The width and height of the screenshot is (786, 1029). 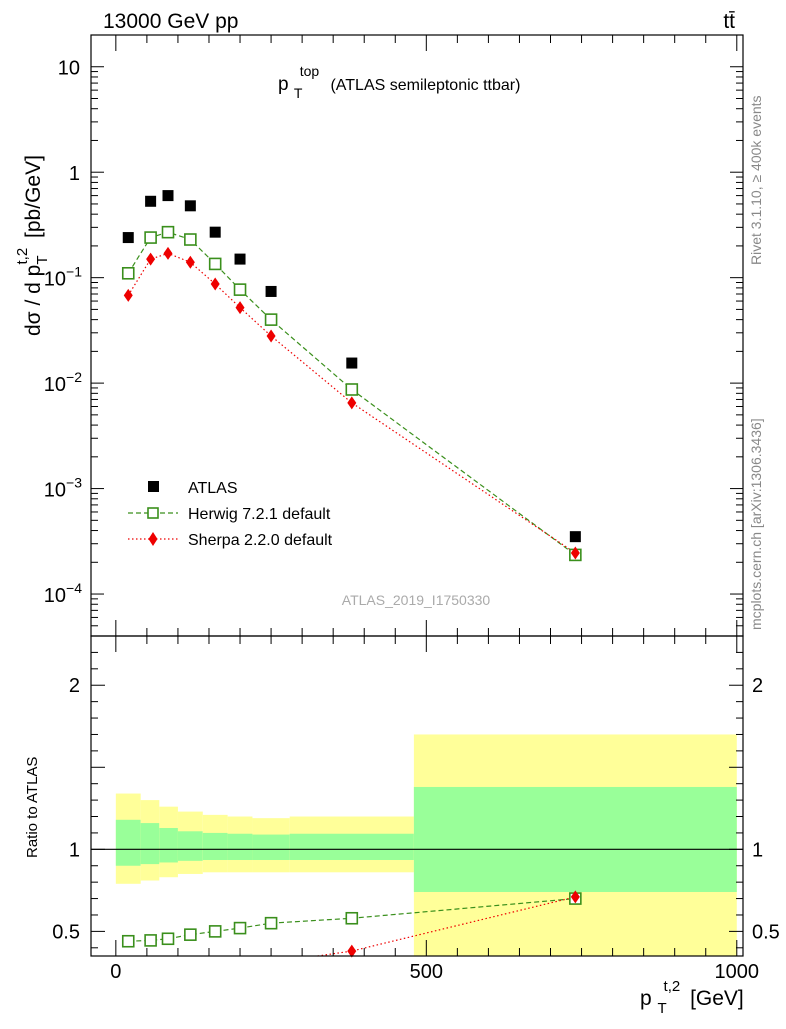 What do you see at coordinates (662, 1008) in the screenshot?
I see `x-axis-label-sub: T` at bounding box center [662, 1008].